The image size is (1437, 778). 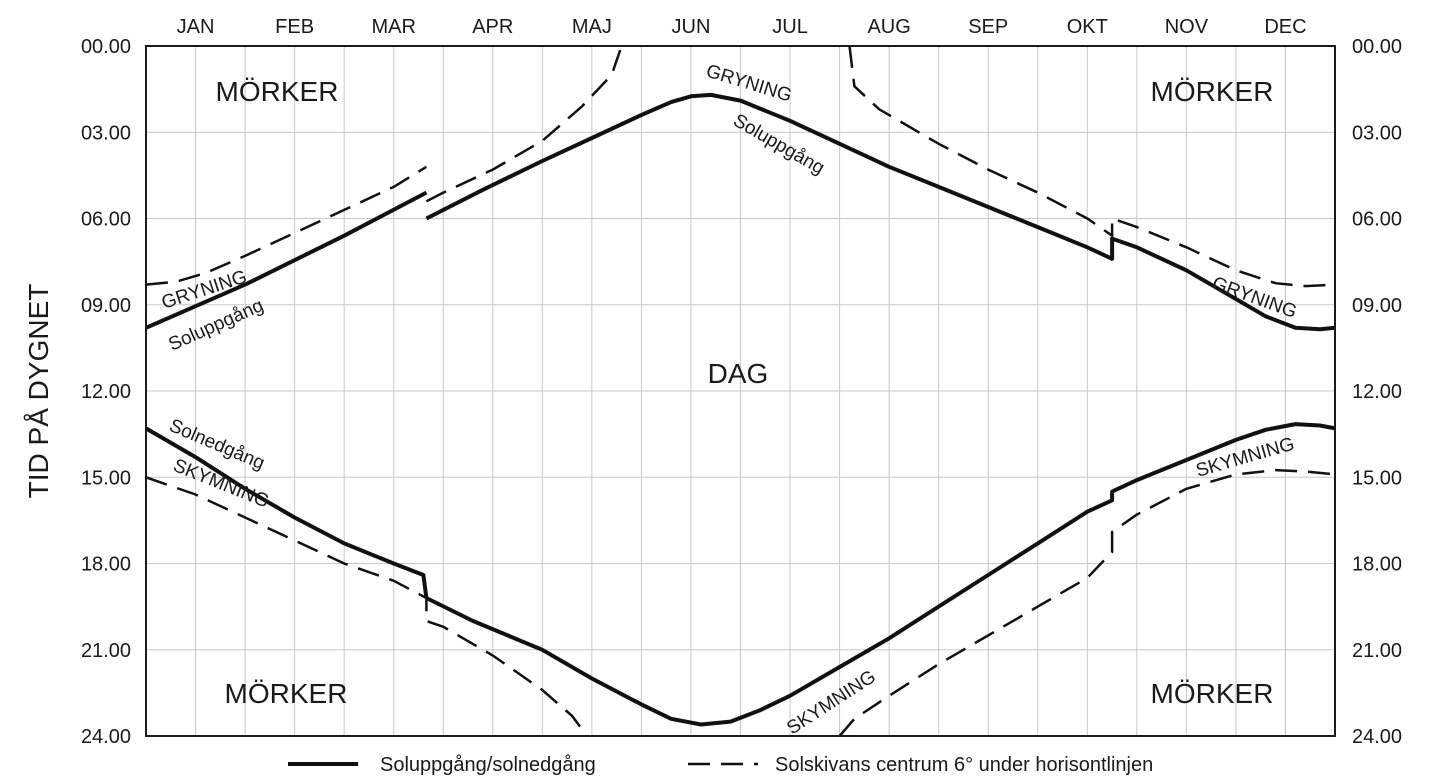 What do you see at coordinates (1187, 27) in the screenshot?
I see `month-label: NOV` at bounding box center [1187, 27].